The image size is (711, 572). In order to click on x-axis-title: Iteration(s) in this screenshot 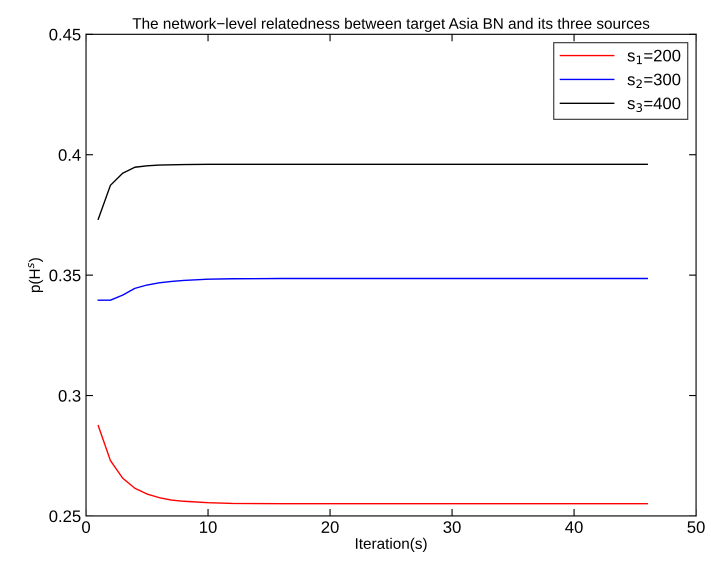, I will do `click(391, 545)`.